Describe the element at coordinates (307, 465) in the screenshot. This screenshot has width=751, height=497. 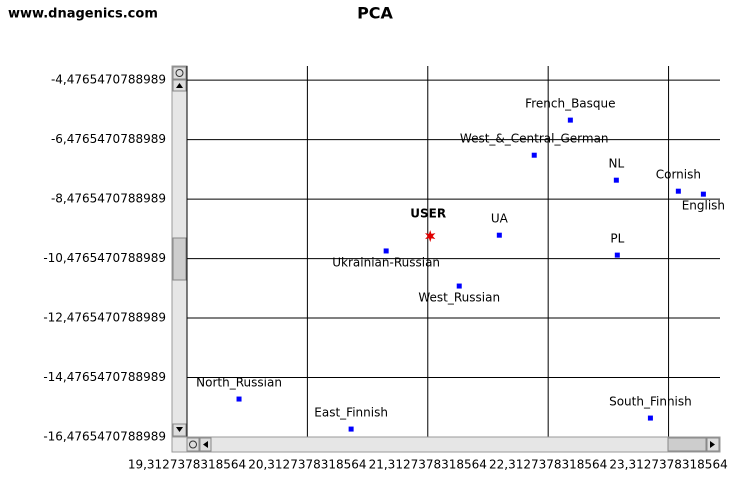
I see `x-tick-label: 20,3127378318564` at that location.